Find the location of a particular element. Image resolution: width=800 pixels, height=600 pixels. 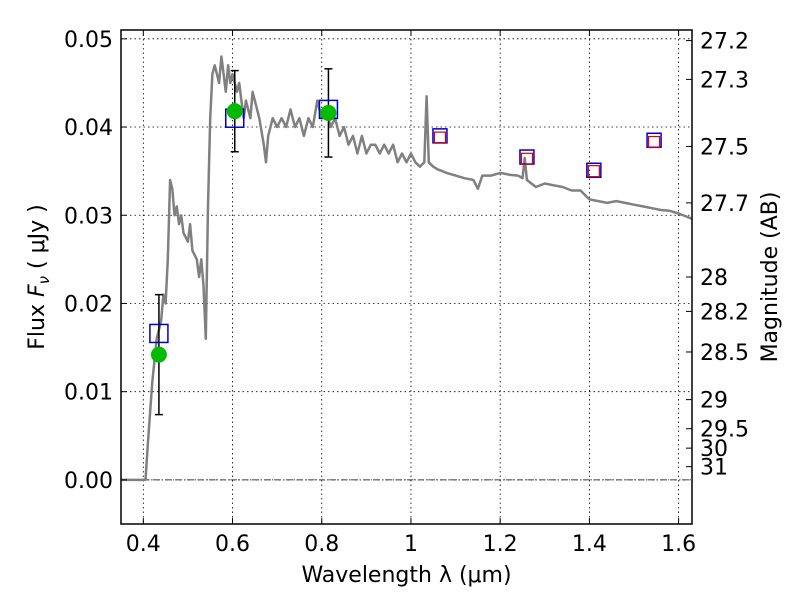

right-tick-label: 28.5 is located at coordinates (724, 353).